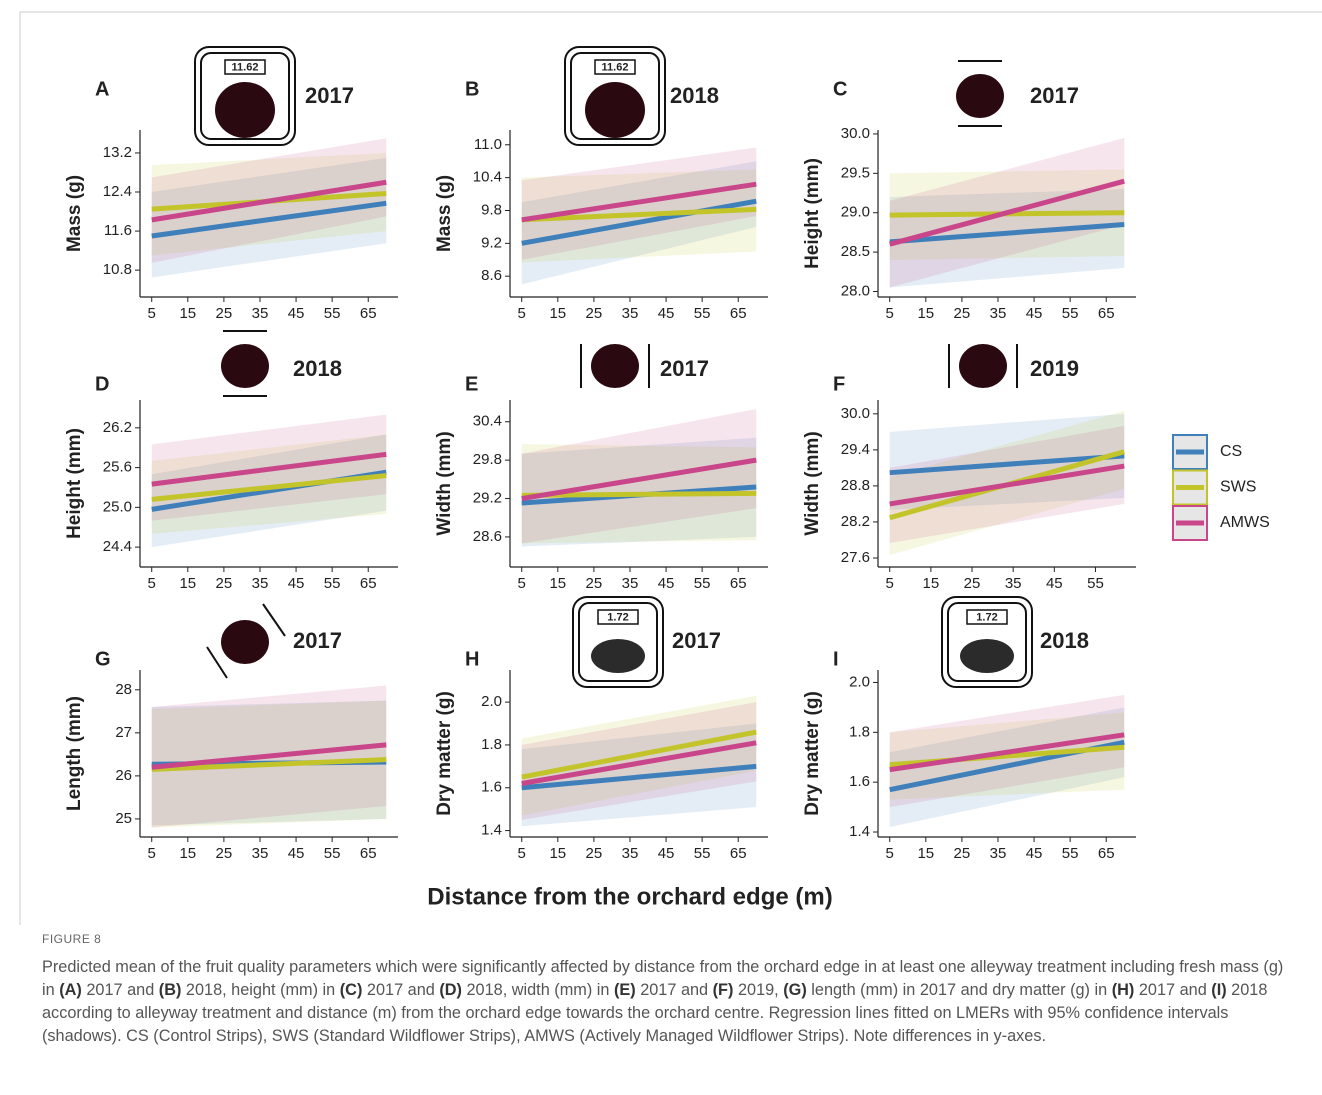  What do you see at coordinates (758, 990) in the screenshot?
I see `caption-text: 2019,` at bounding box center [758, 990].